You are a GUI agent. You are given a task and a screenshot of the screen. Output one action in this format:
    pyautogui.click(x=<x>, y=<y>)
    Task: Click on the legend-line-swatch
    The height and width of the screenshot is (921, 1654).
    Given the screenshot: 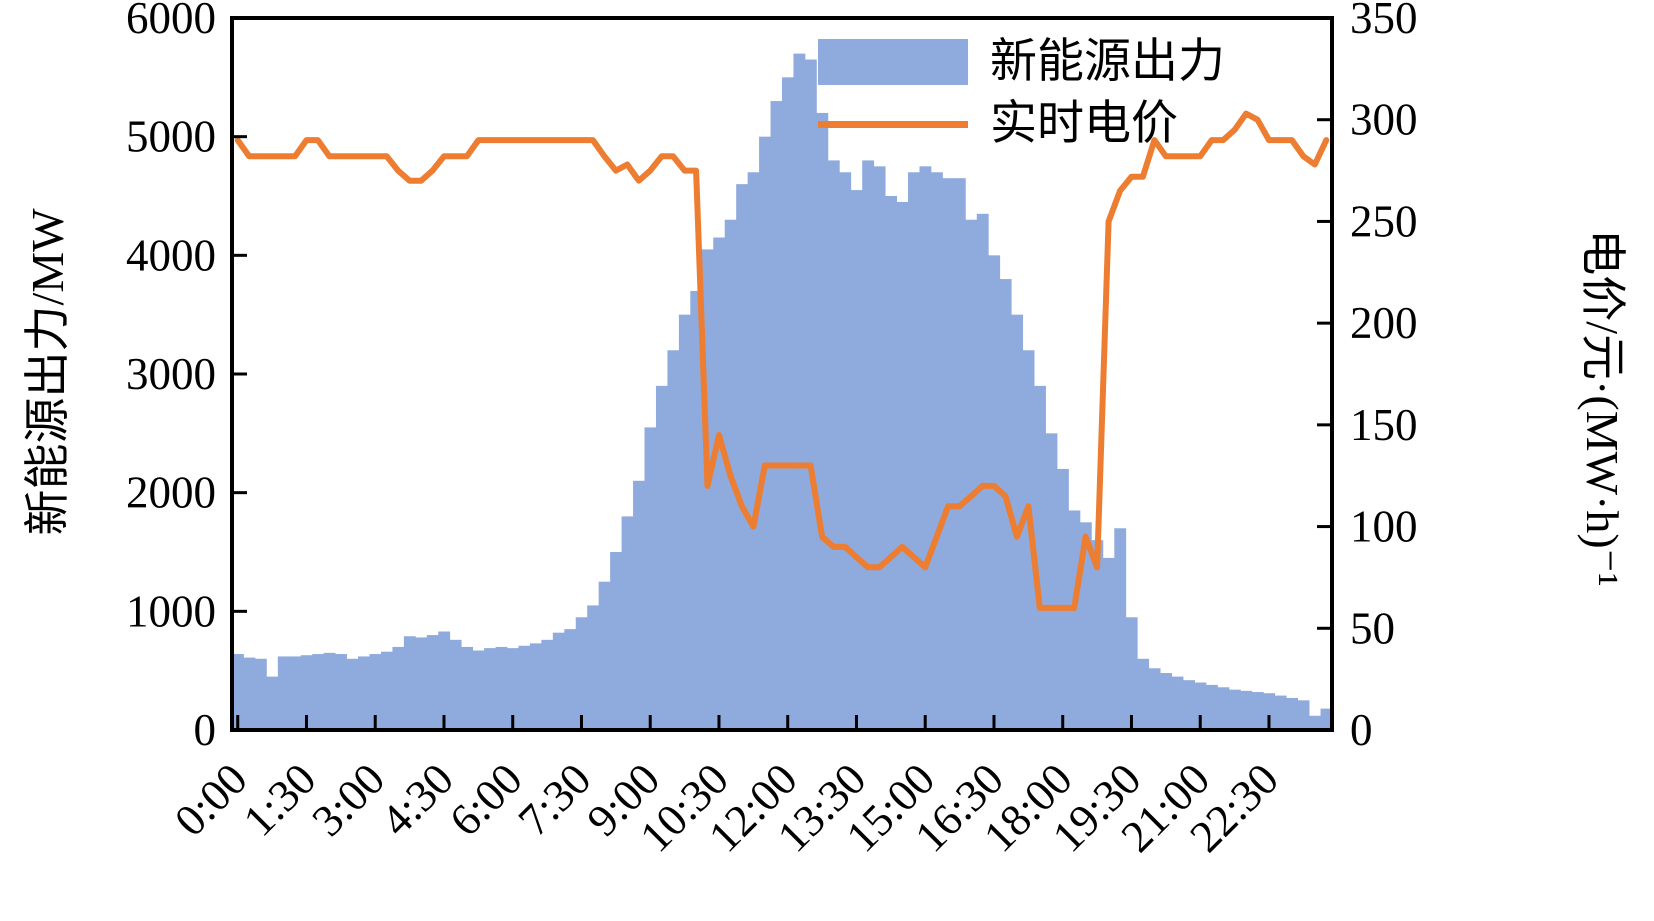 What is the action you would take?
    pyautogui.click(x=893, y=124)
    